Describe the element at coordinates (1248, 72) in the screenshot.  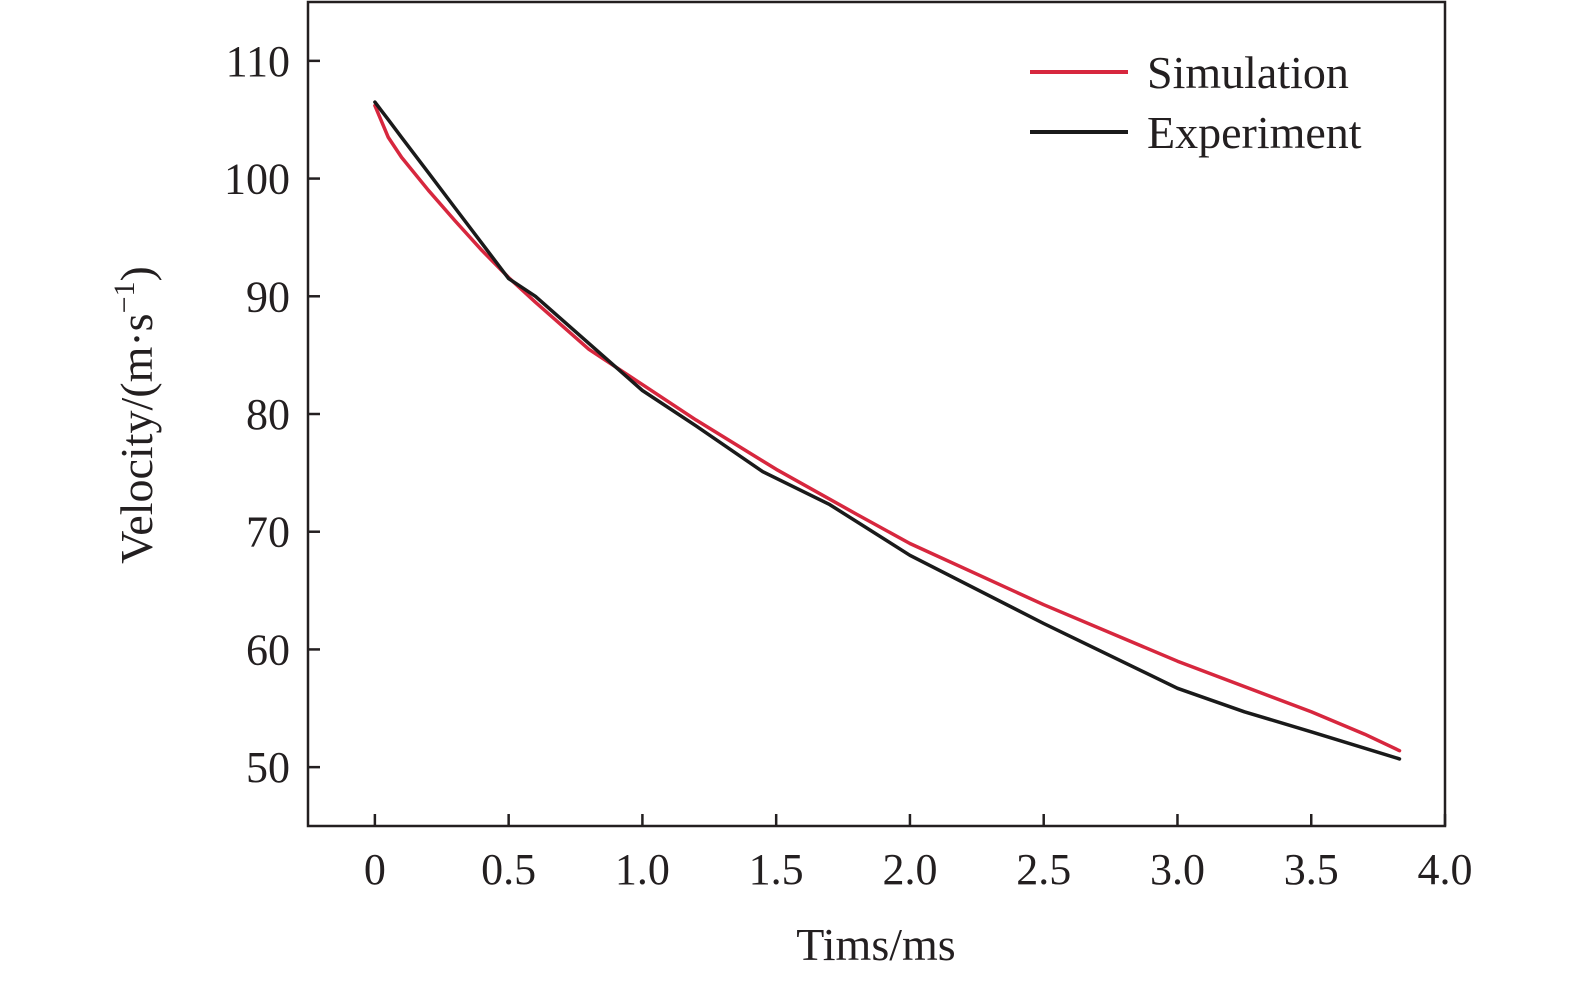
I see `legend-label-simulation: Simulation` at that location.